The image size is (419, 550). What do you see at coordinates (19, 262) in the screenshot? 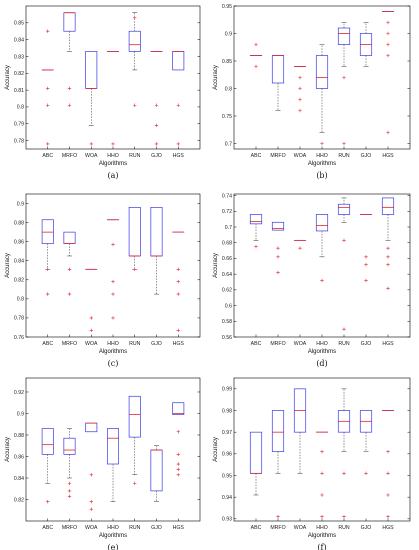
I see `y-tick-label: 0.84` at bounding box center [19, 262].